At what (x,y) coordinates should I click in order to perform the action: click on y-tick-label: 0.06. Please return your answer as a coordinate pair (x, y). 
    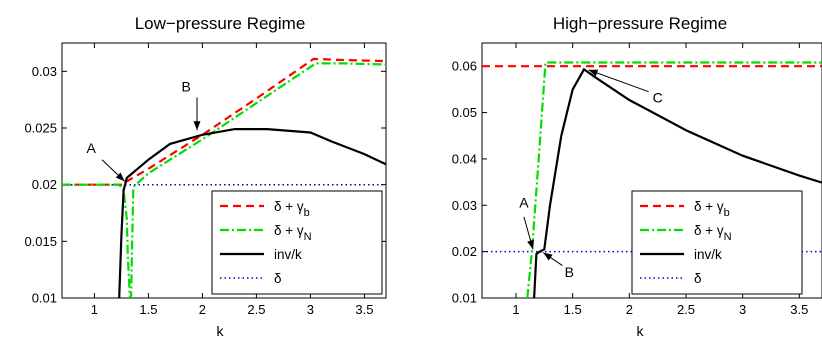
    Looking at the image, I should click on (464, 66).